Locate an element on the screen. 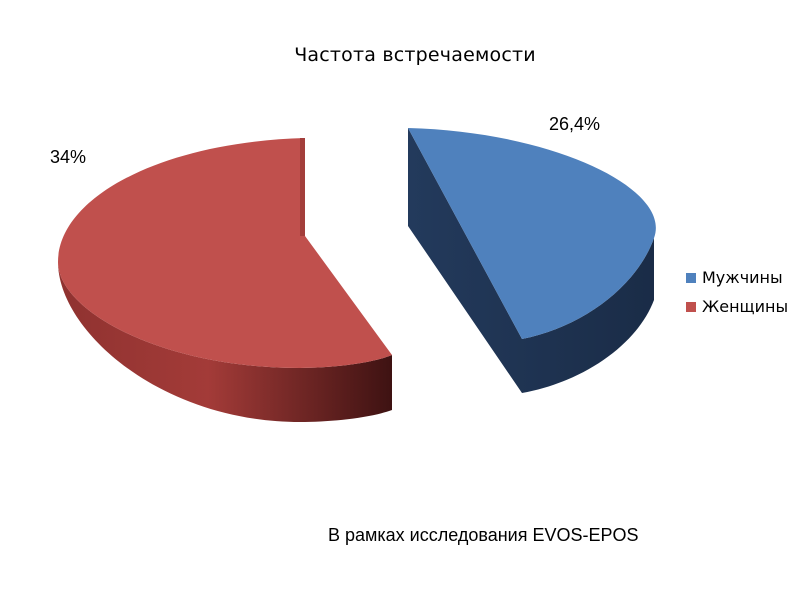 The width and height of the screenshot is (800, 600). legend-swatch-women is located at coordinates (691, 306).